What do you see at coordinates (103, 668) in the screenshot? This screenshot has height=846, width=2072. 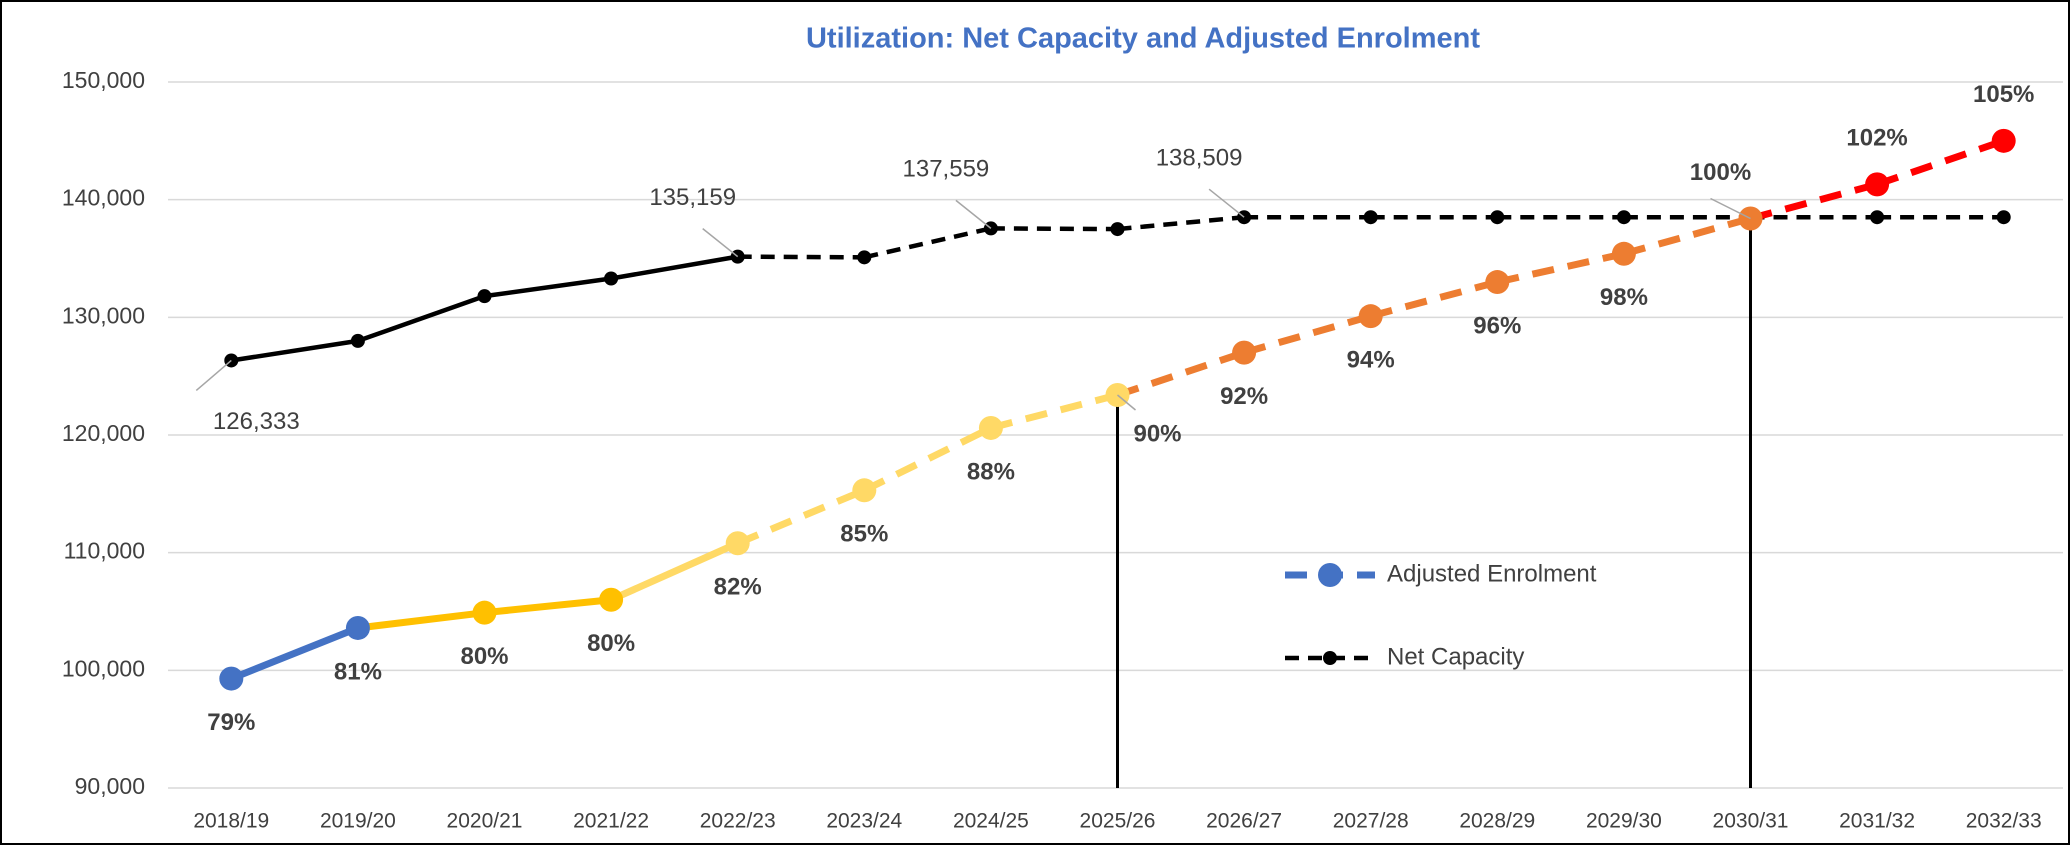 I see `y-tick-label: 100,000` at bounding box center [103, 668].